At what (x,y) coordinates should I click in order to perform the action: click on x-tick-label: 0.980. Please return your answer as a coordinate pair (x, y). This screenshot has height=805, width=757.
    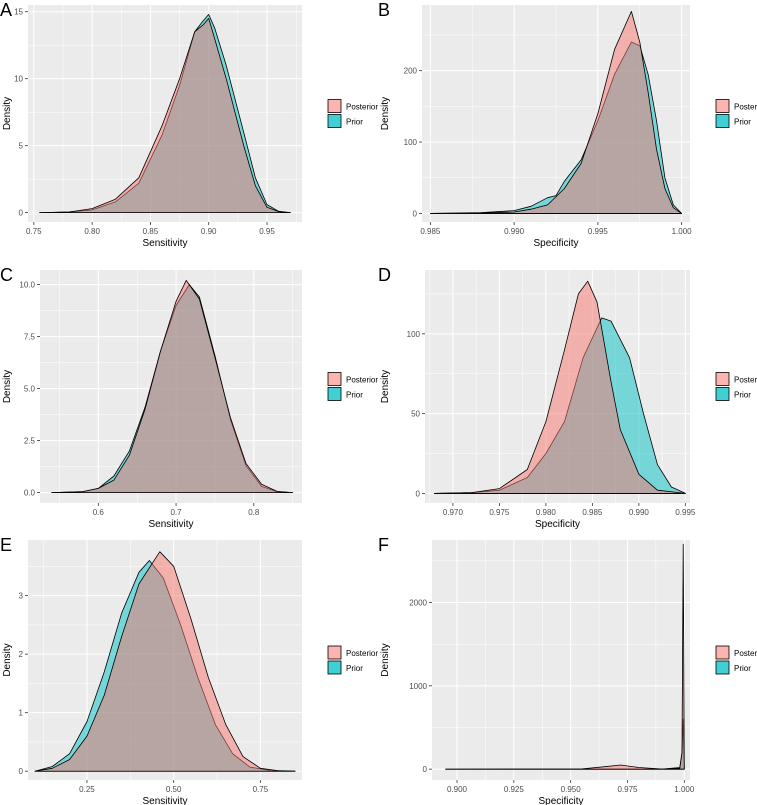
    Looking at the image, I should click on (546, 512).